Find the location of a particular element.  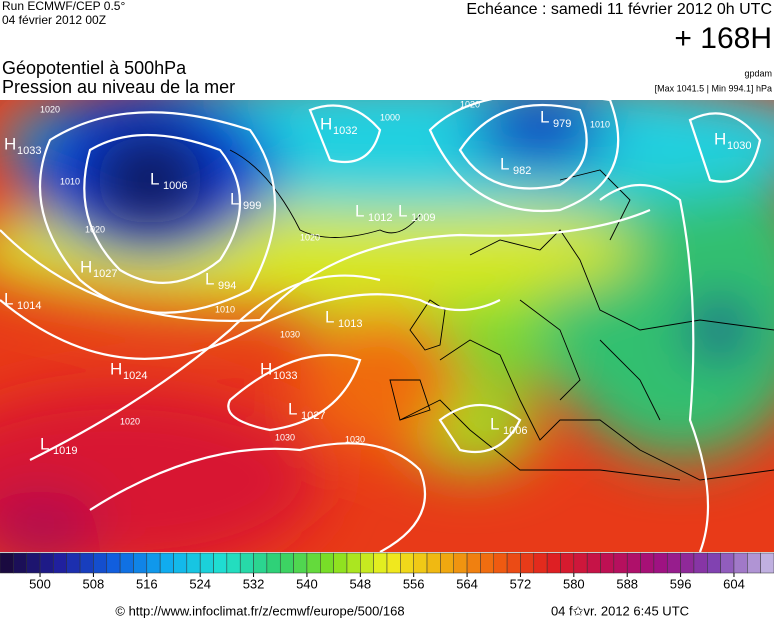

pressure-center: L 1006 is located at coordinates (508, 425).